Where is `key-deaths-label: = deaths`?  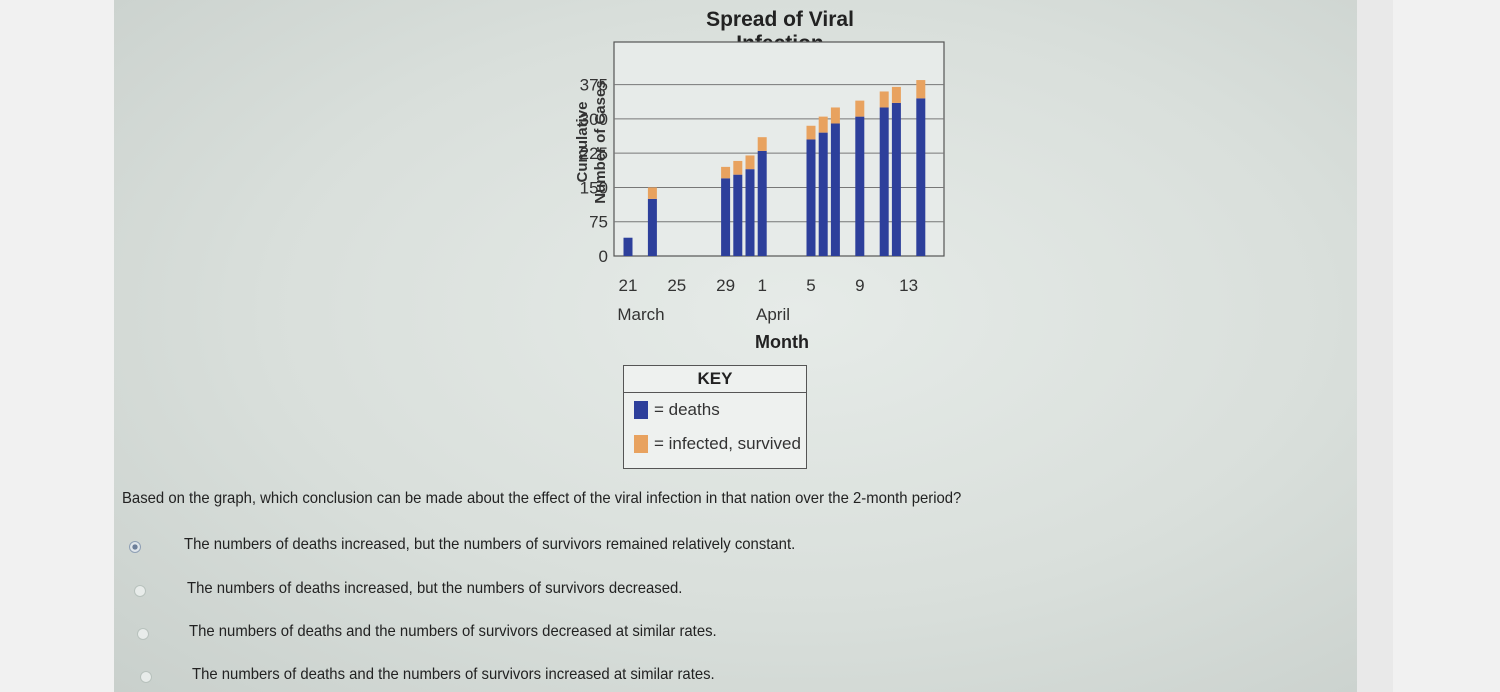 key-deaths-label: = deaths is located at coordinates (687, 409).